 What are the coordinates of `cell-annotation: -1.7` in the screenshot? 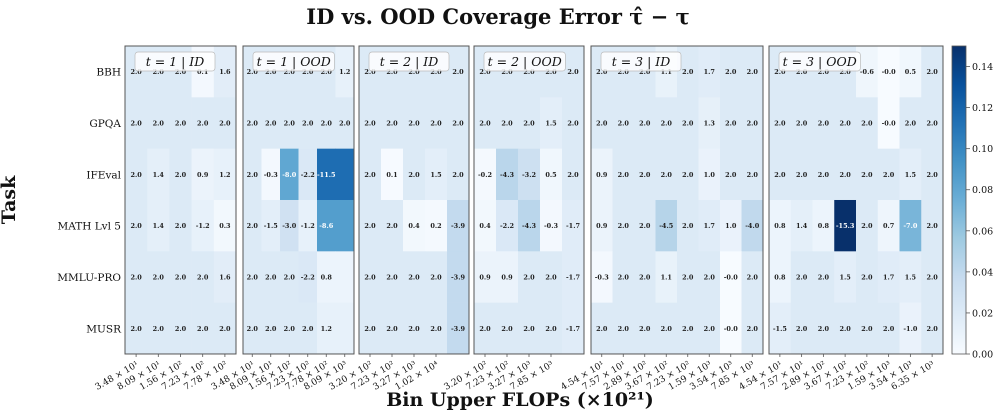 It's located at (573, 329).